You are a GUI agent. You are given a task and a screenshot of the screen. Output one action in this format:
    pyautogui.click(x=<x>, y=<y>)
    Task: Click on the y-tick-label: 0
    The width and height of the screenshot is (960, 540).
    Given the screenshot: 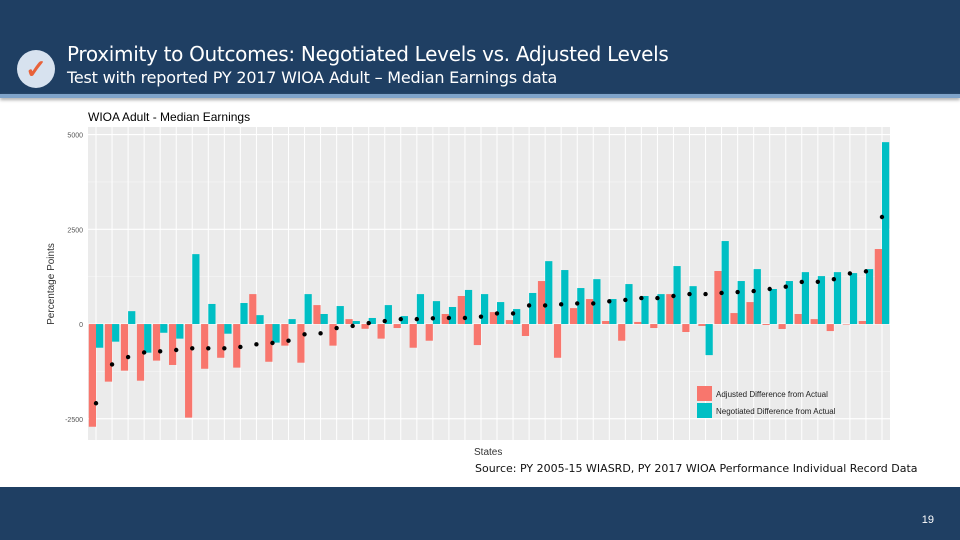 What is the action you would take?
    pyautogui.click(x=81, y=325)
    